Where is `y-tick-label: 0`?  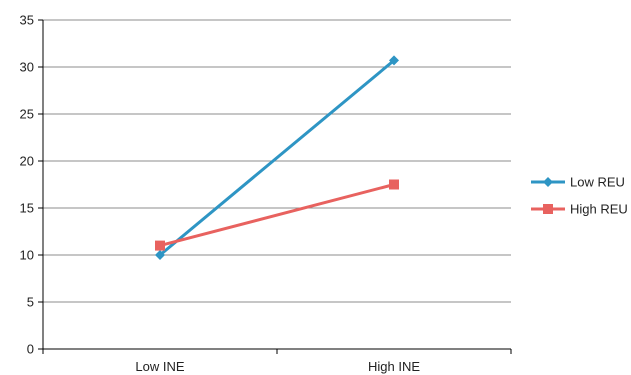
y-tick-label: 0 is located at coordinates (30, 349).